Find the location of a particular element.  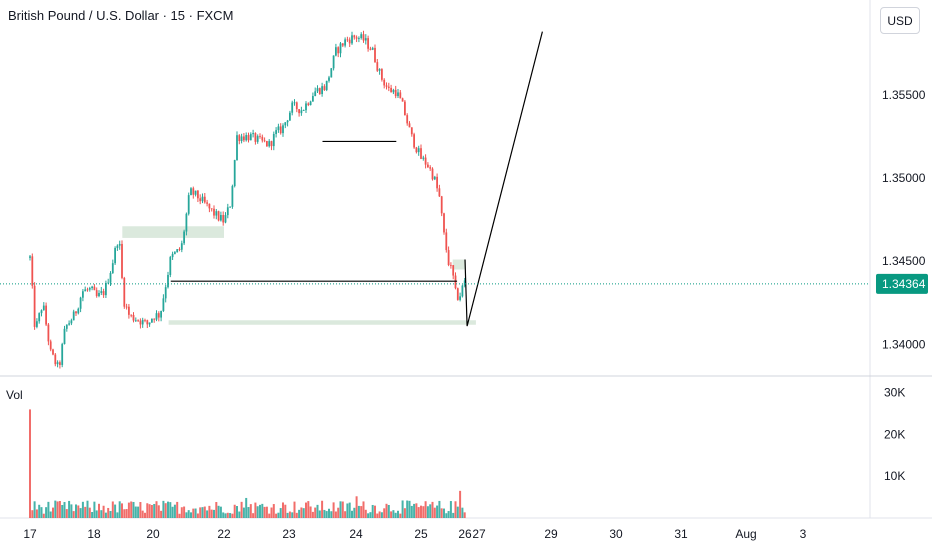

price-tick-label: 1.35000 is located at coordinates (904, 178).